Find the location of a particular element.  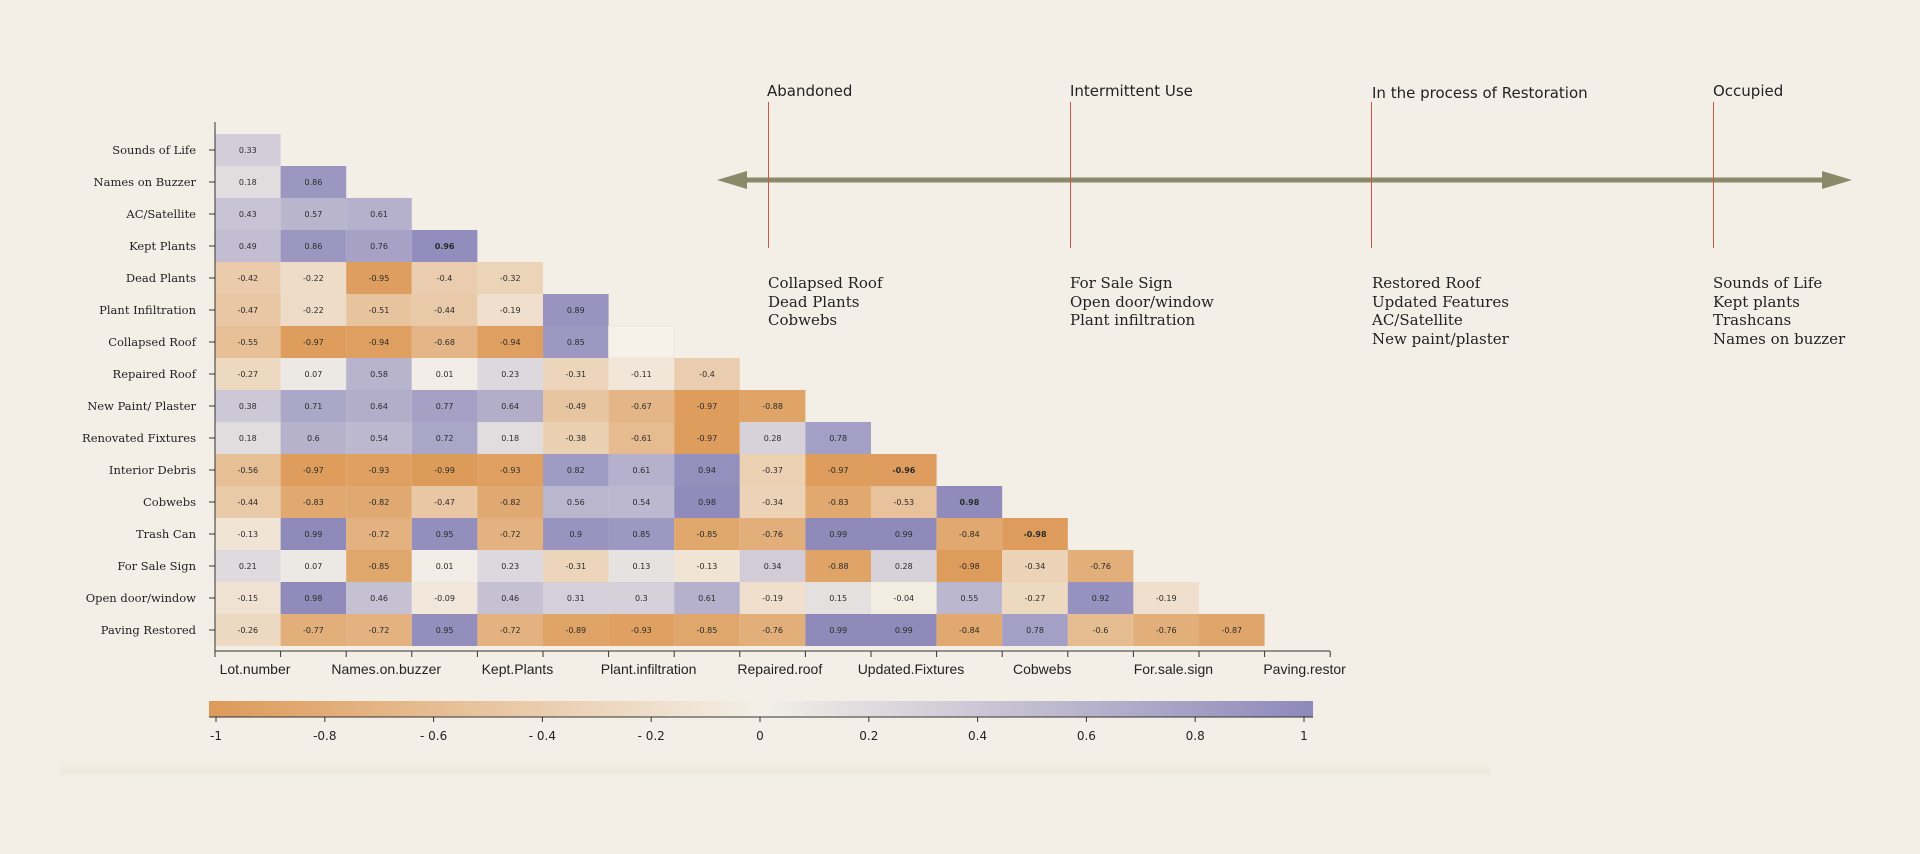

heatmap-cell-value: 0.21 is located at coordinates (248, 566).